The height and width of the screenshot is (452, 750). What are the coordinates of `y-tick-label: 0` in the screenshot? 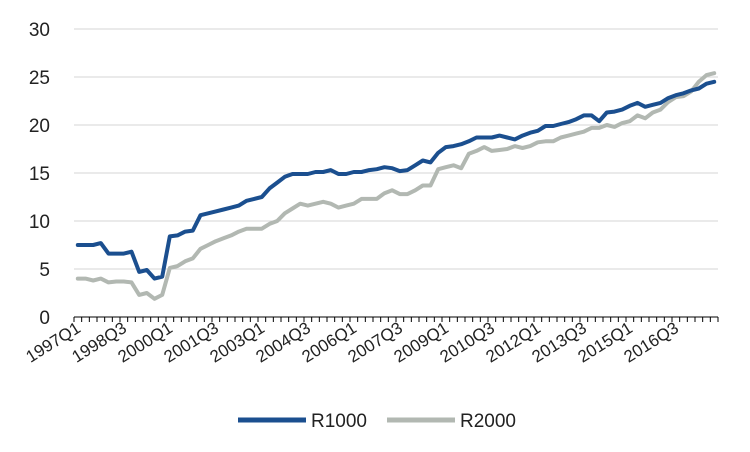 It's located at (44, 318).